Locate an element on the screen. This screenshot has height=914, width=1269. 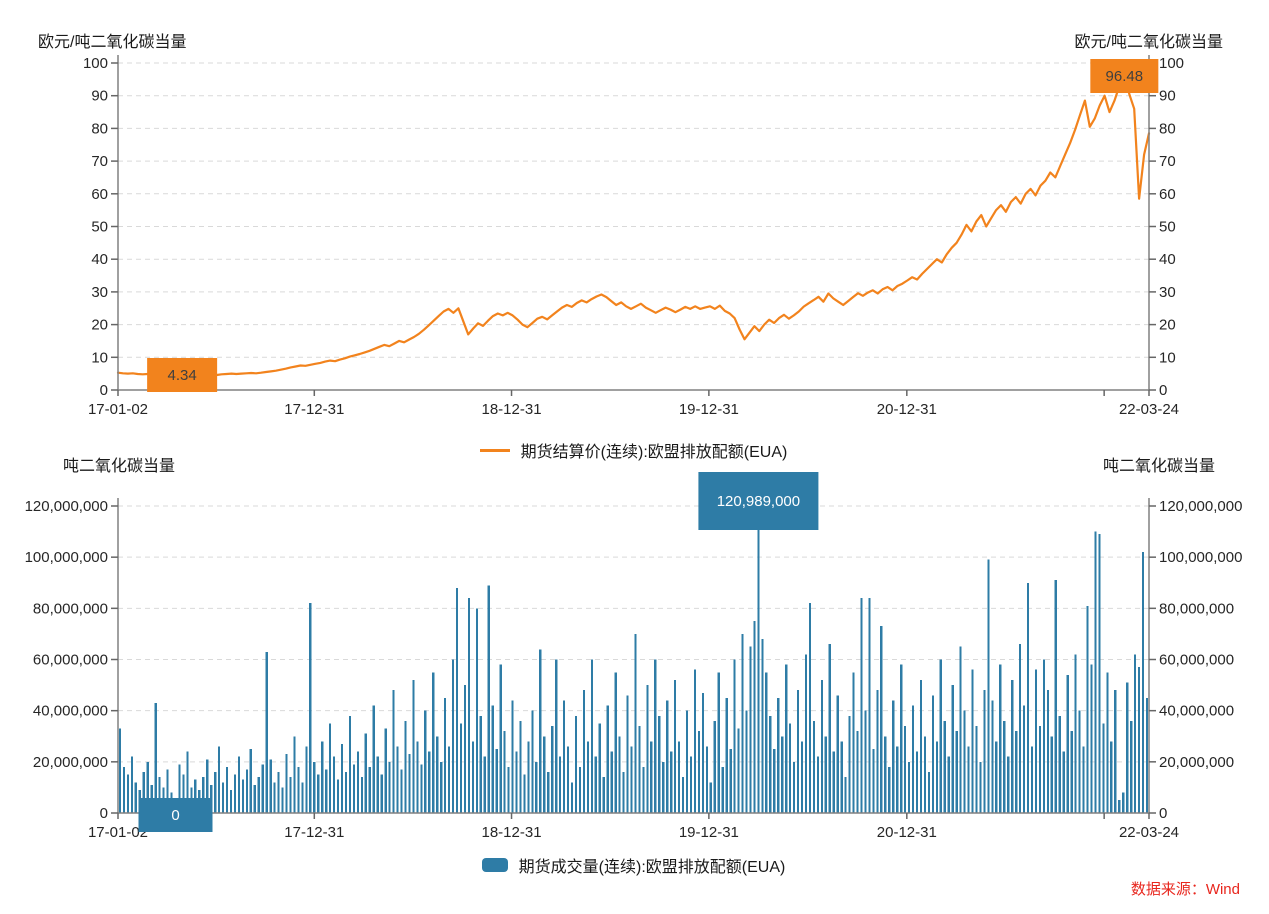
volume-legend-bar-marker is located at coordinates (494, 865).